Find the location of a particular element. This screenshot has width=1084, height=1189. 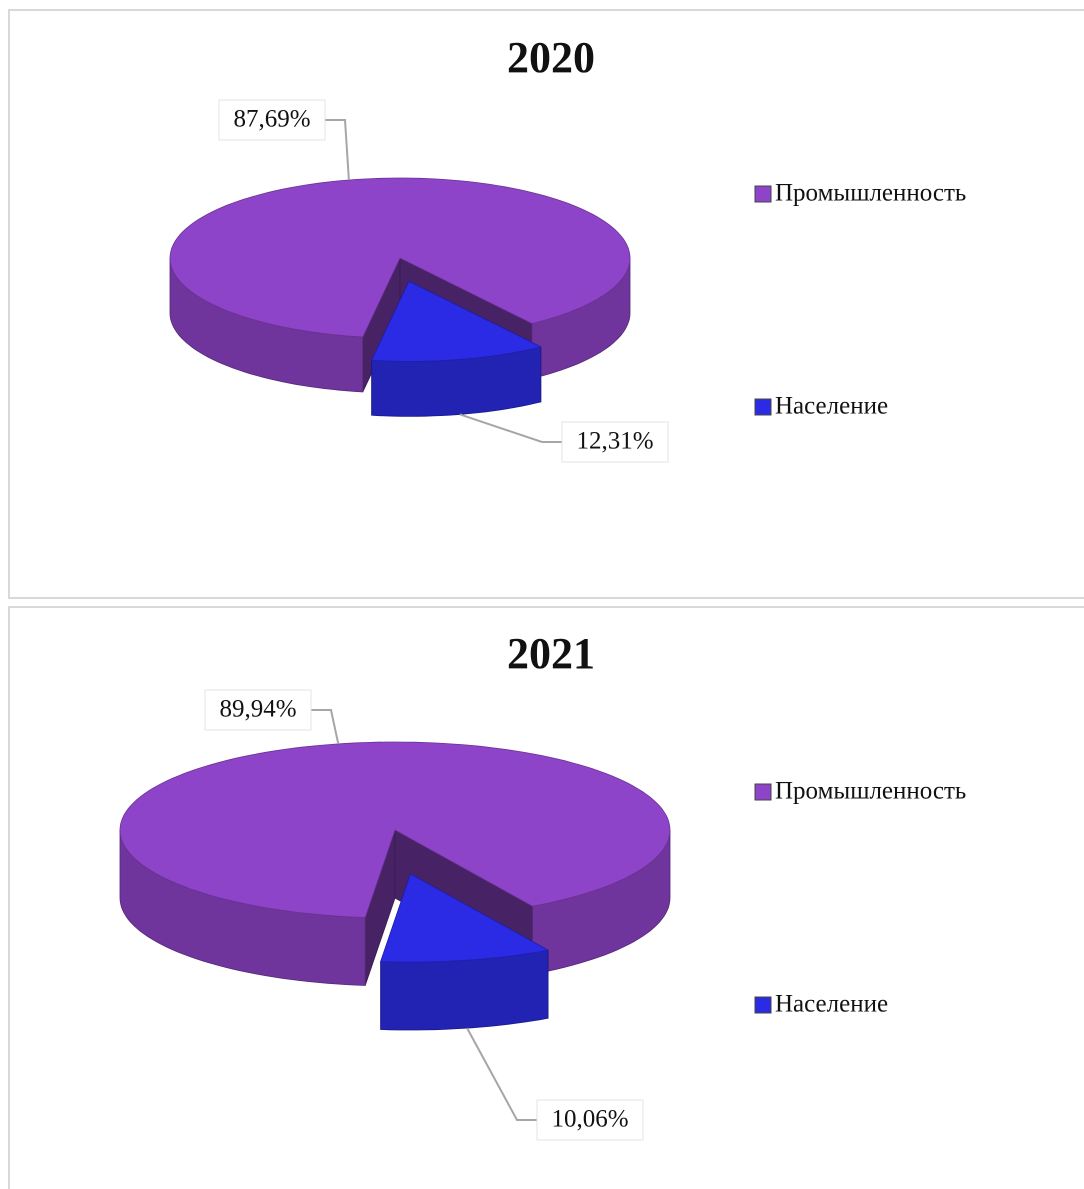

data-label: 12,31% is located at coordinates (614, 441).